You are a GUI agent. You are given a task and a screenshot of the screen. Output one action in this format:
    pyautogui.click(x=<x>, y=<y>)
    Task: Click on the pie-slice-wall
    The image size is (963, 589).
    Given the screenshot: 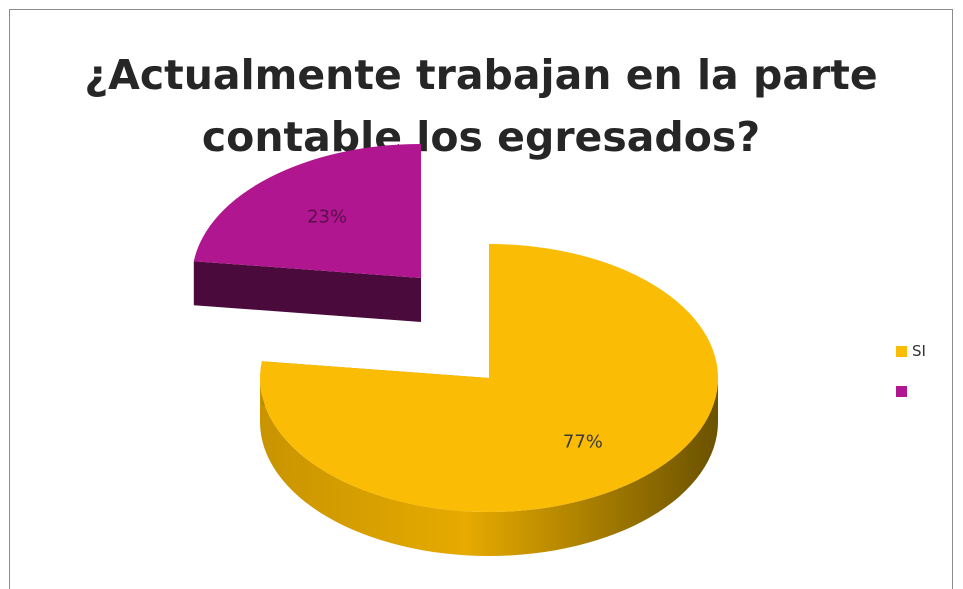 What is the action you would take?
    pyautogui.click(x=307, y=291)
    